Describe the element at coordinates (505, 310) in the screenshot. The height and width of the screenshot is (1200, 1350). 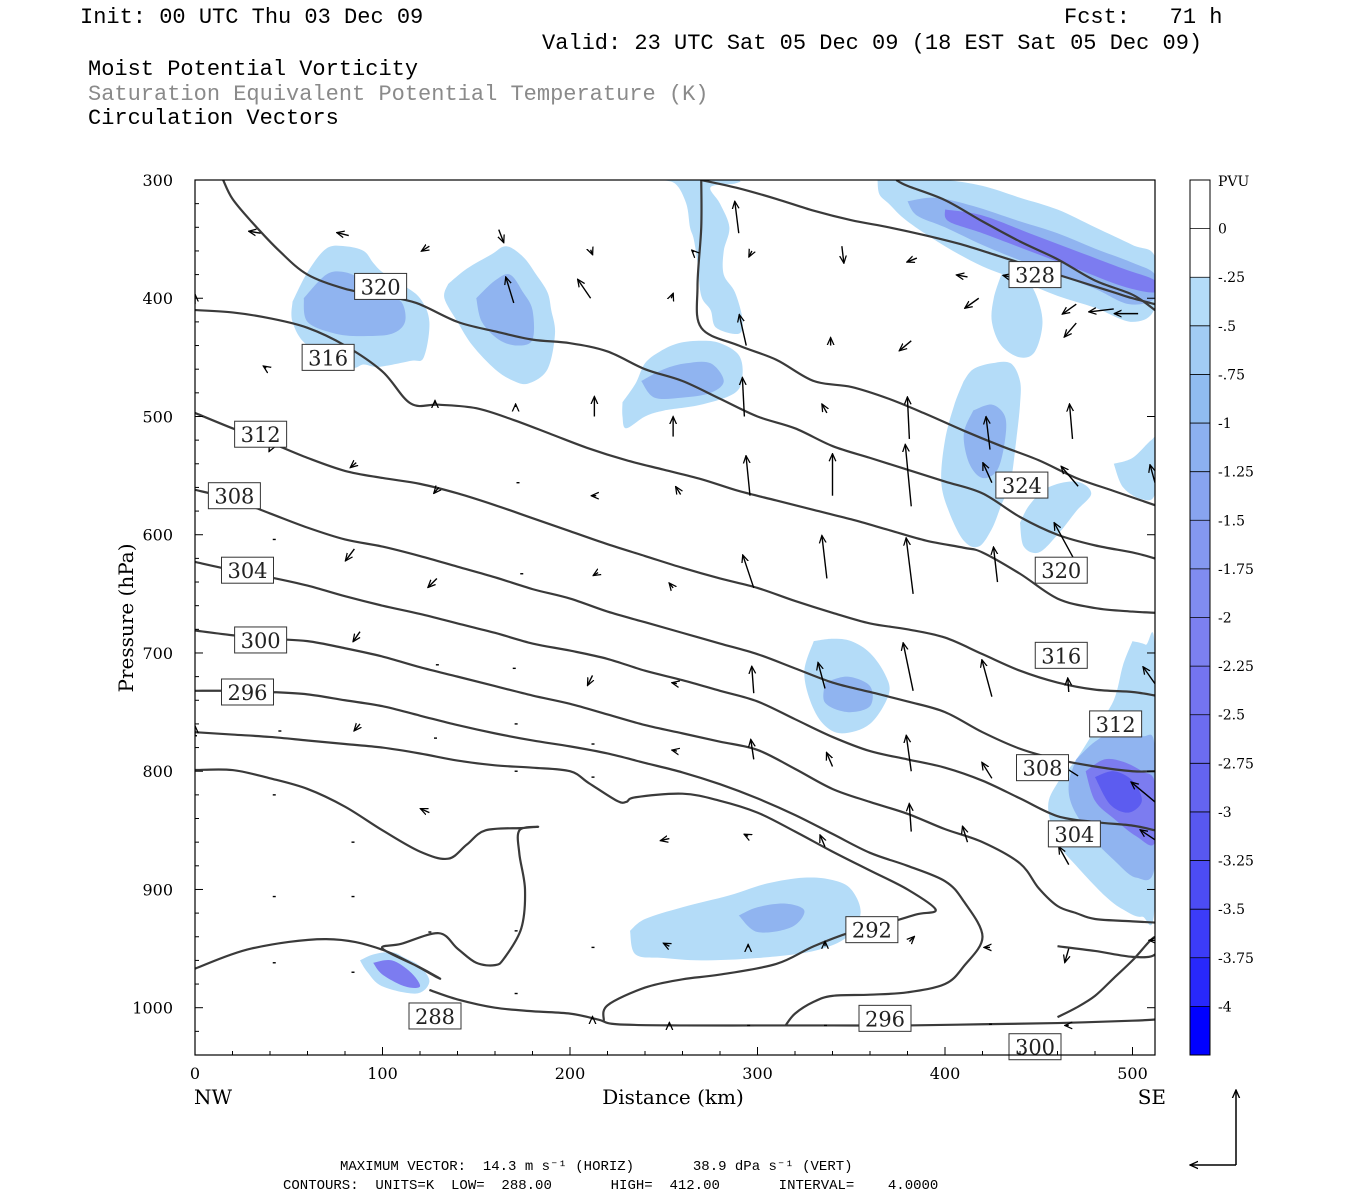
I see `pv-region` at that location.